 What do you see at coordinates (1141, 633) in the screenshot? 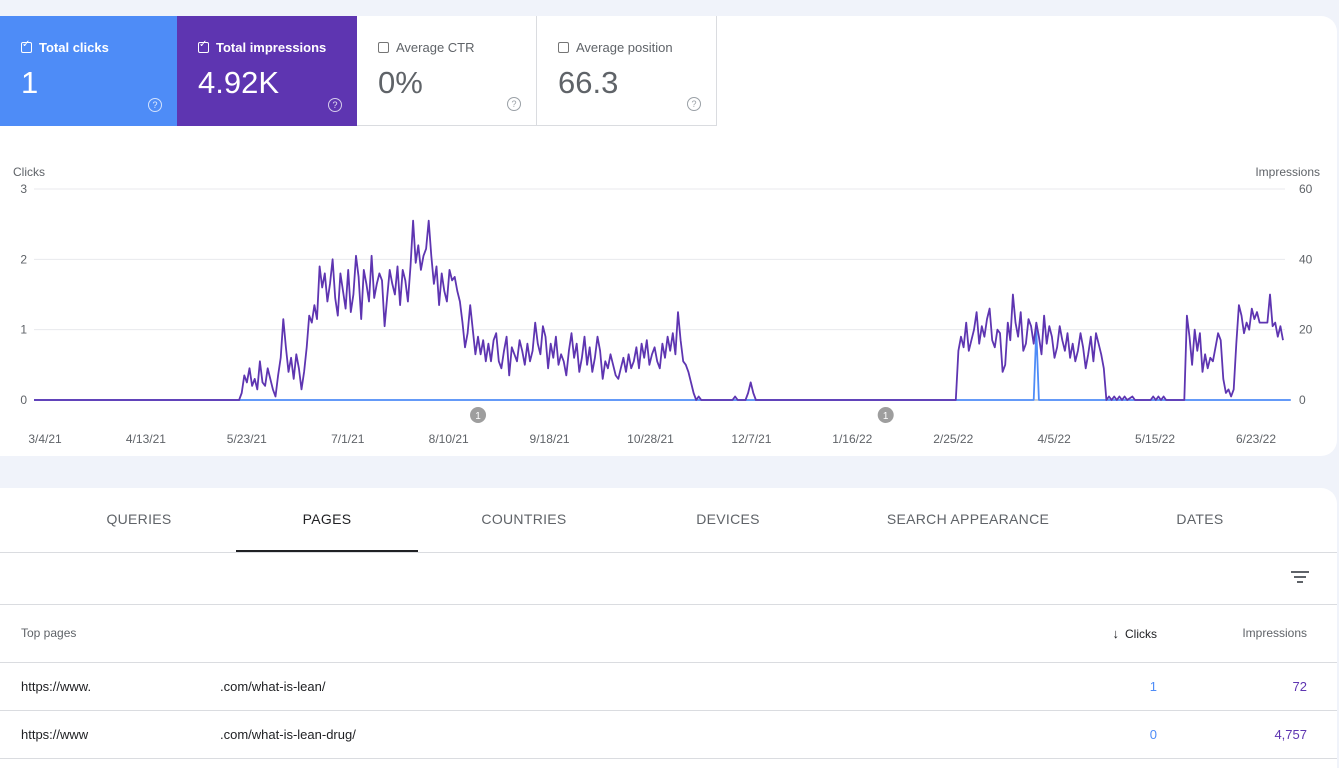
I see `column-header-clicks-label: Clicks` at bounding box center [1141, 633].